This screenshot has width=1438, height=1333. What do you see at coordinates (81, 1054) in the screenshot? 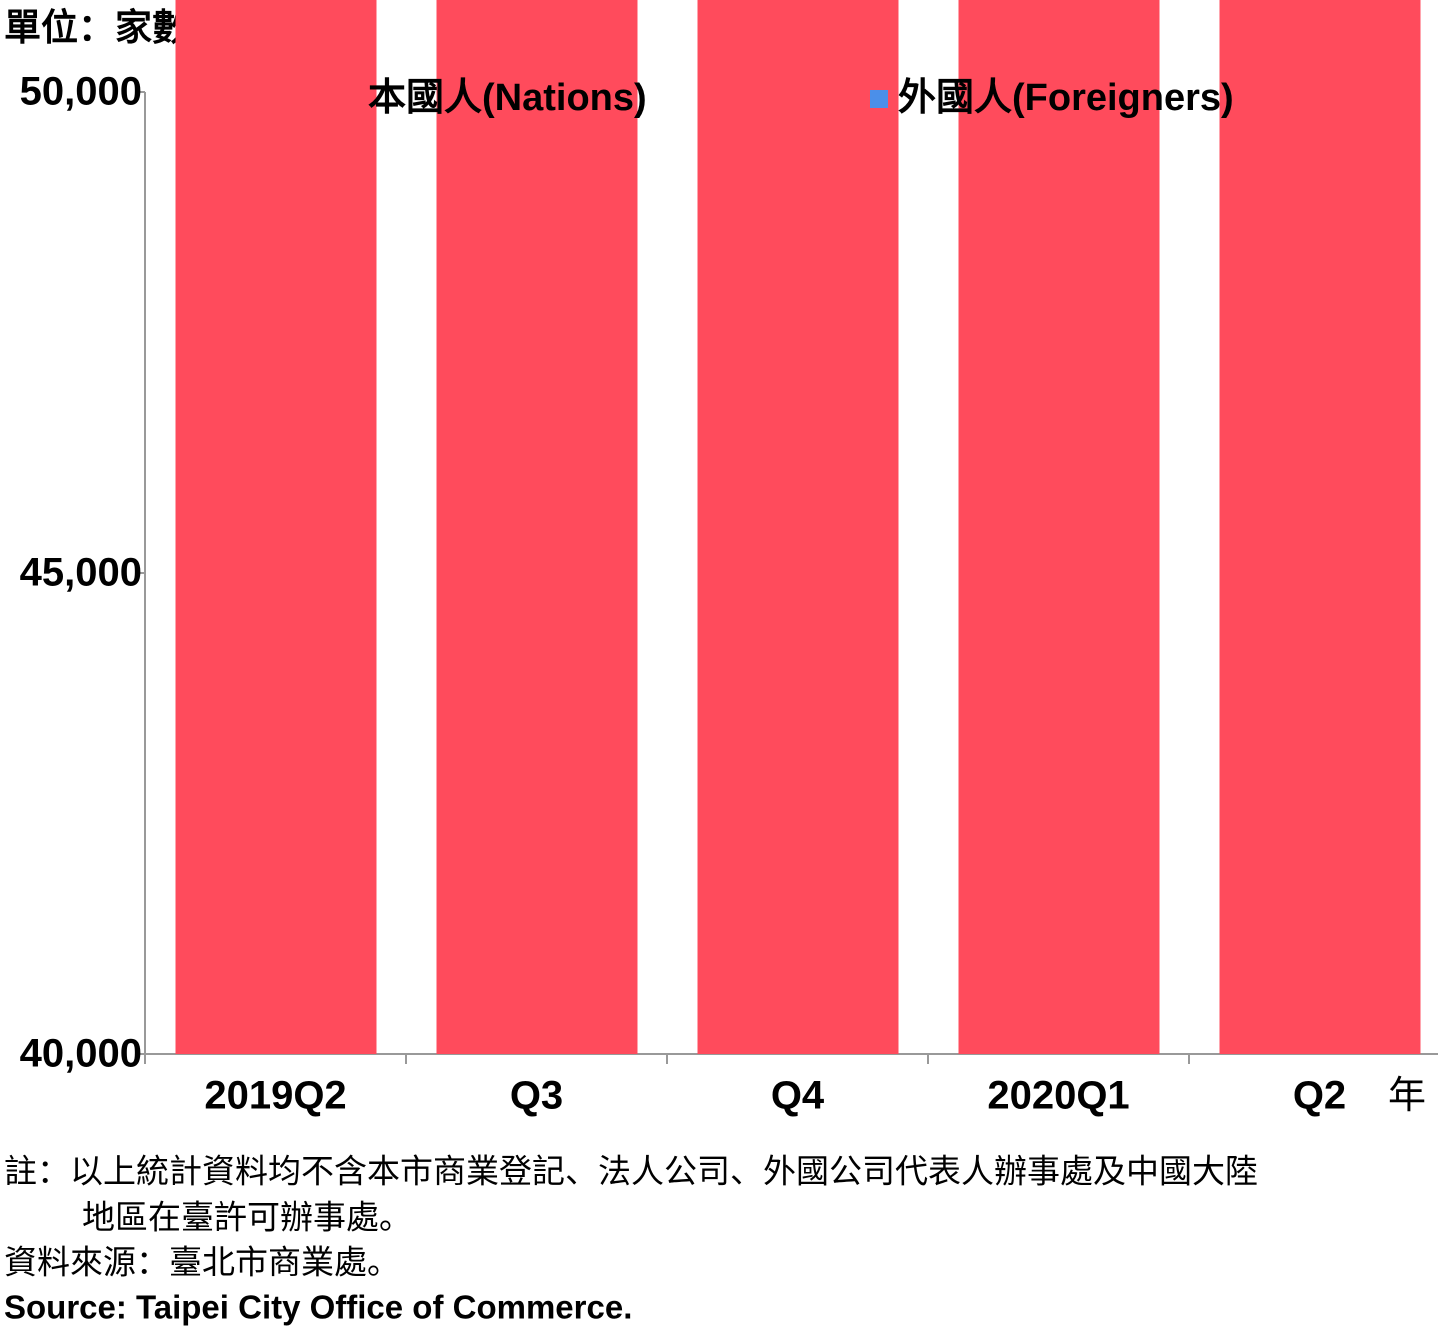
I see `y-tick-label: 40,000` at bounding box center [81, 1054].